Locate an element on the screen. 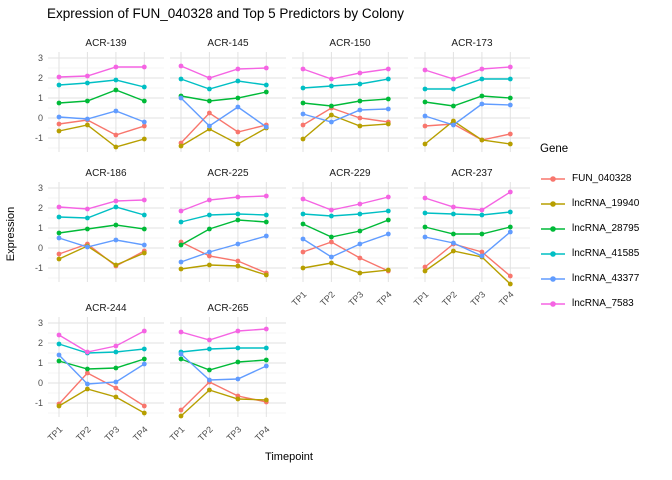 The width and height of the screenshot is (672, 480). facet-title: ACR-265 is located at coordinates (228, 308).